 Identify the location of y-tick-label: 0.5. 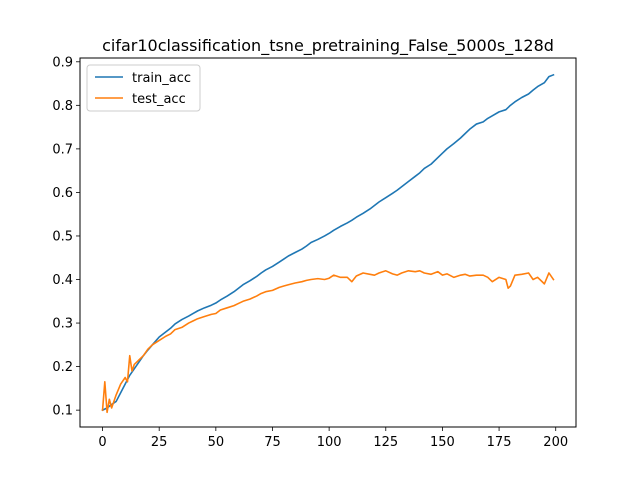
(62, 236).